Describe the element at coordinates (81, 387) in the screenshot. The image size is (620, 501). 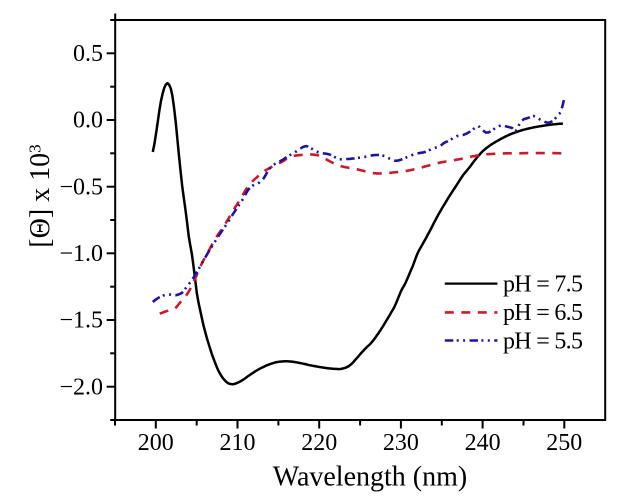
I see `svg-text: −2.0` at that location.